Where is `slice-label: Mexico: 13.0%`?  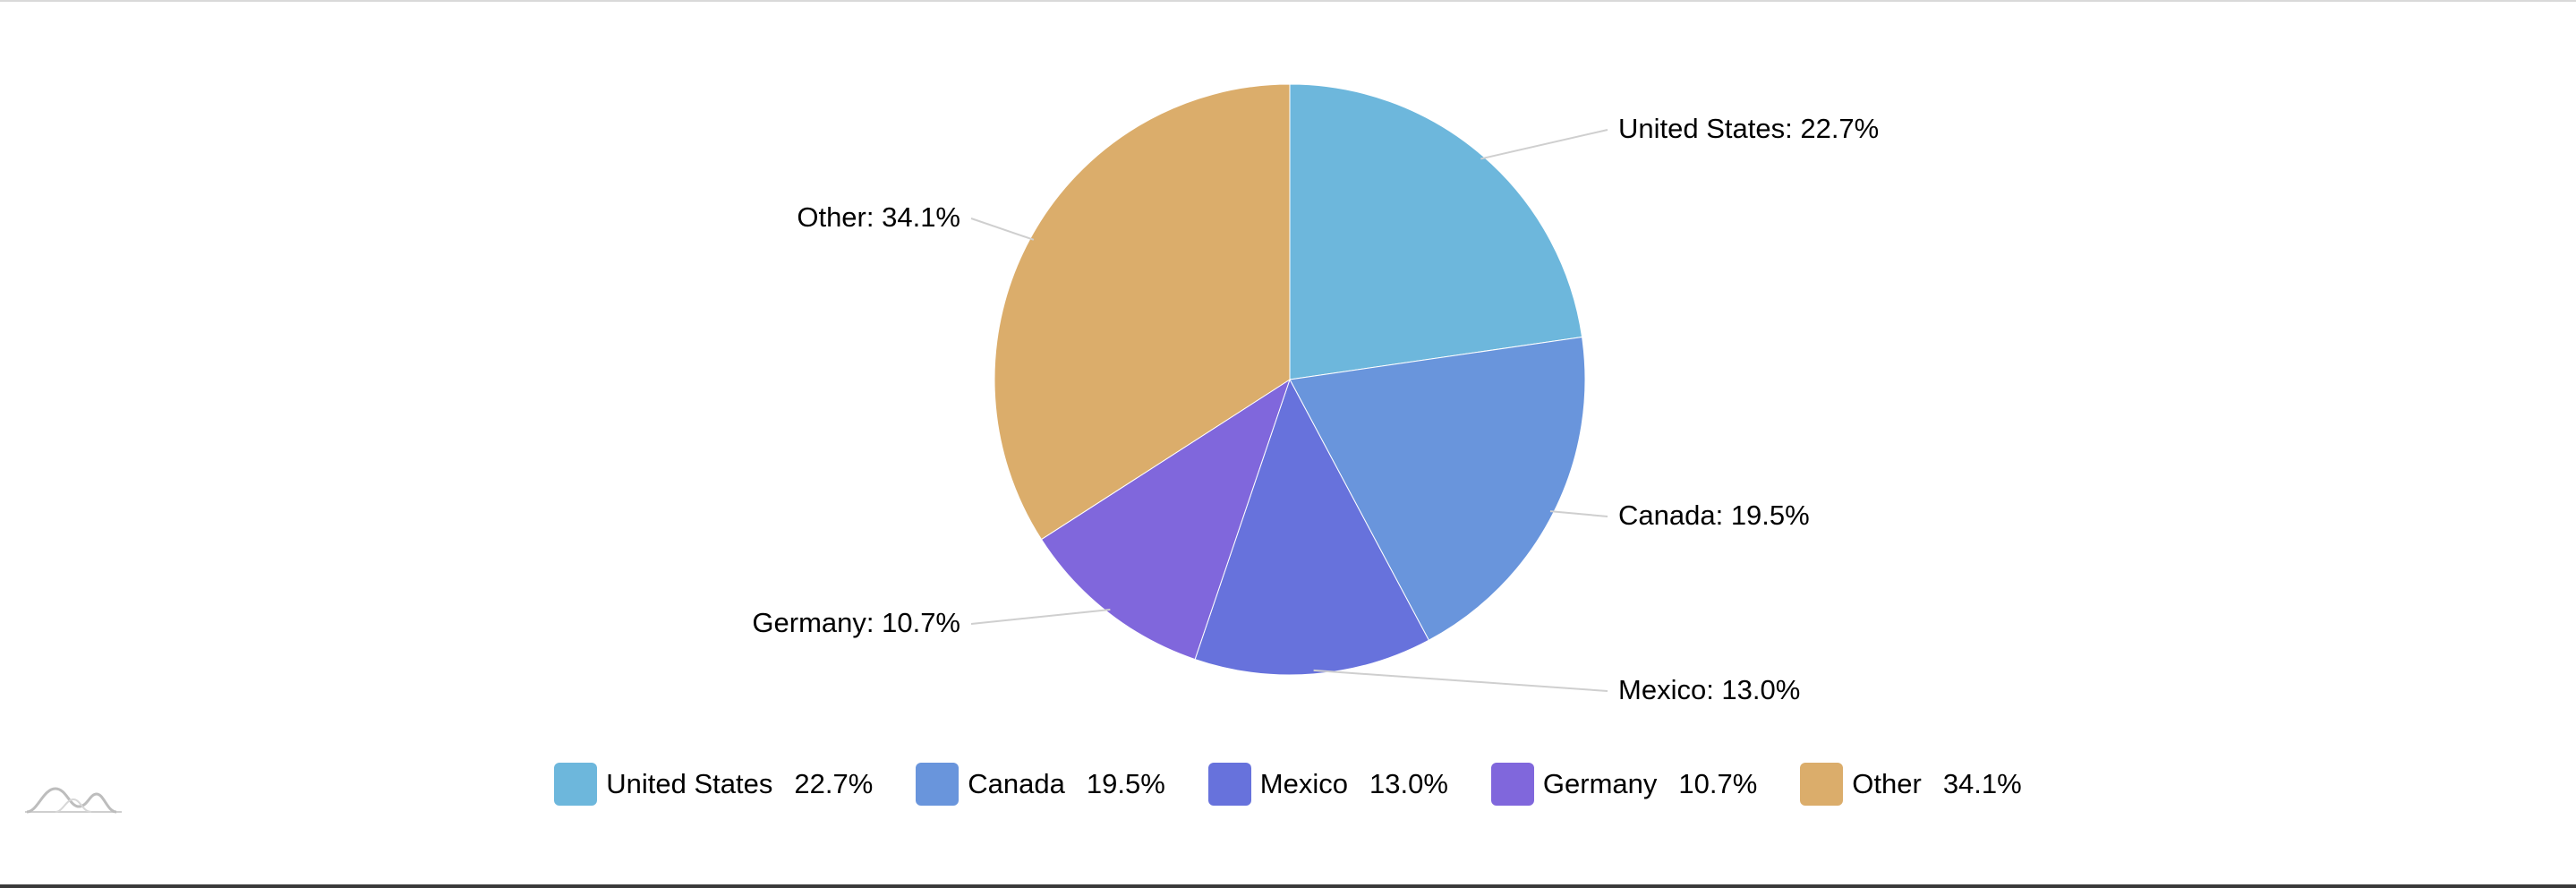
slice-label: Mexico: 13.0% is located at coordinates (1709, 689).